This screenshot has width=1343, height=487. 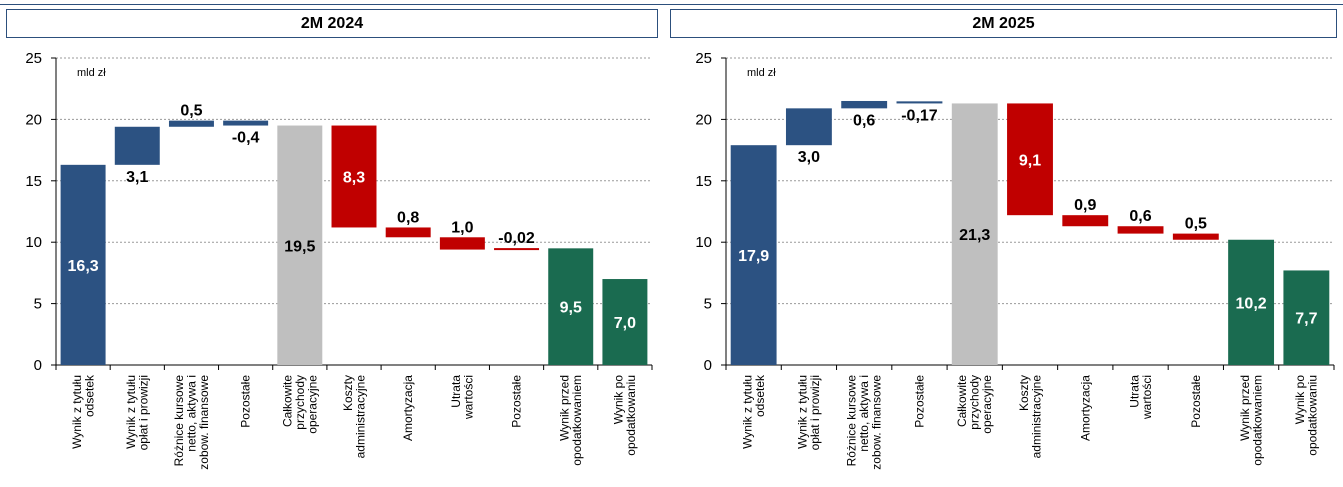 I want to click on value-label: 7,7, so click(x=1306, y=319).